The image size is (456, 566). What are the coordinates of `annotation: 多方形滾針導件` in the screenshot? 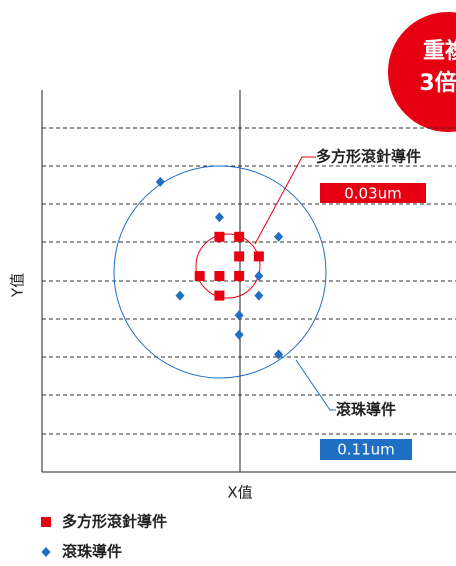 It's located at (368, 157).